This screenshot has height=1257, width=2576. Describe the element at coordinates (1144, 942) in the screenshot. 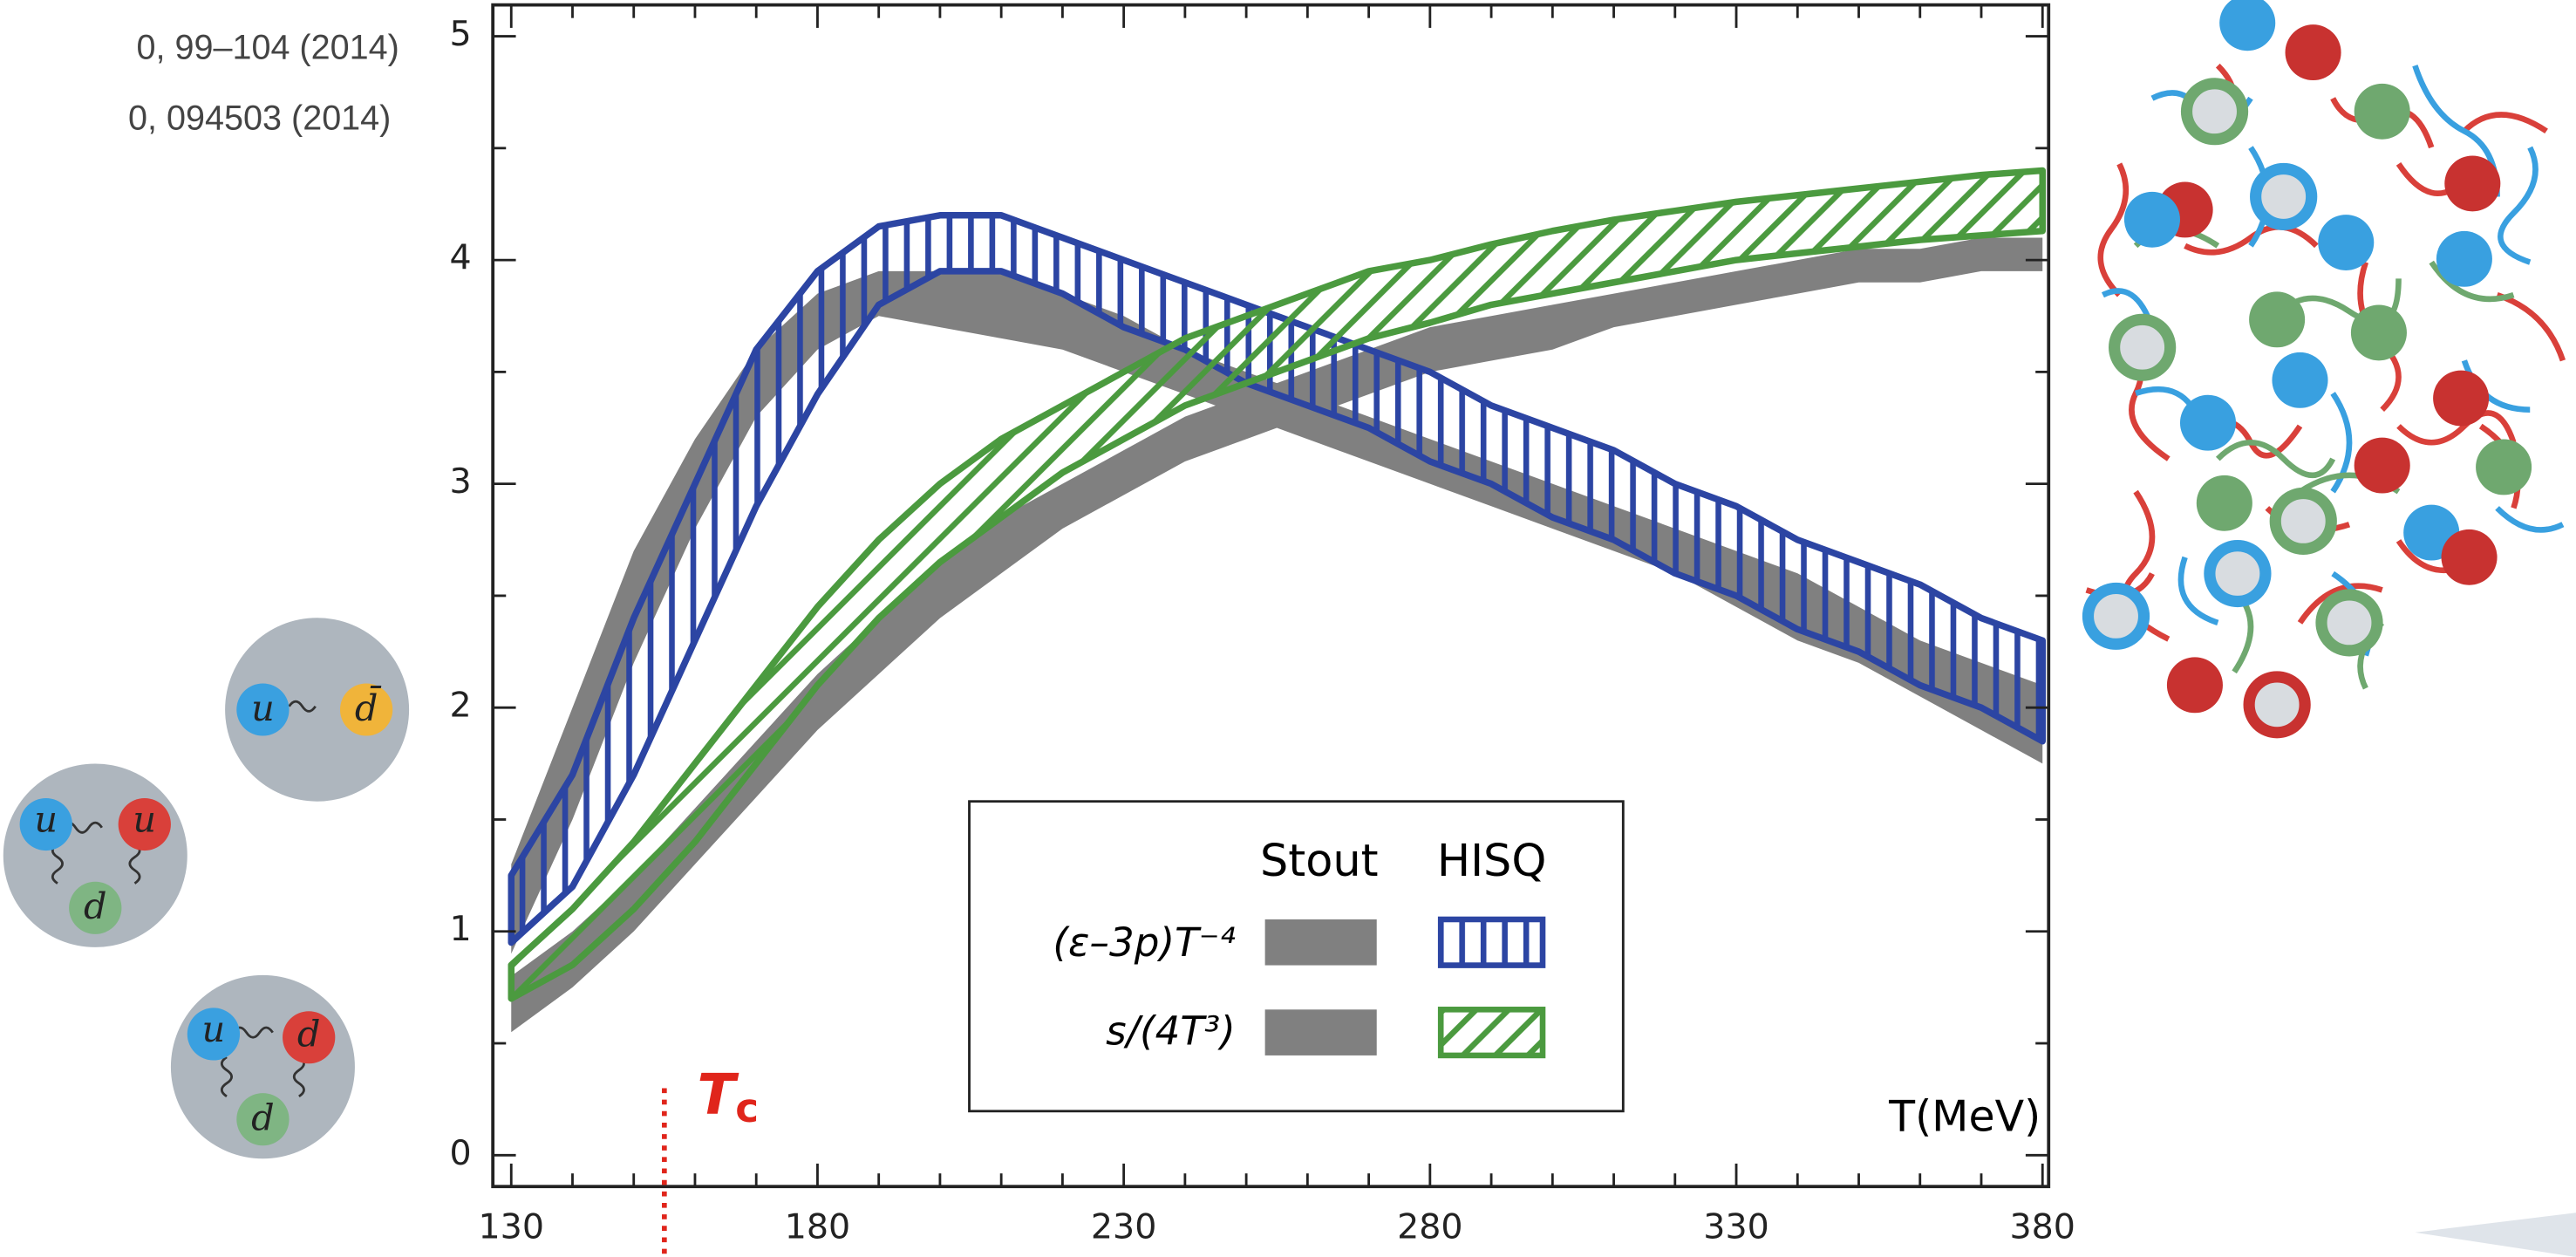

I see `legend-label: (ε–3p)T⁻⁴` at that location.